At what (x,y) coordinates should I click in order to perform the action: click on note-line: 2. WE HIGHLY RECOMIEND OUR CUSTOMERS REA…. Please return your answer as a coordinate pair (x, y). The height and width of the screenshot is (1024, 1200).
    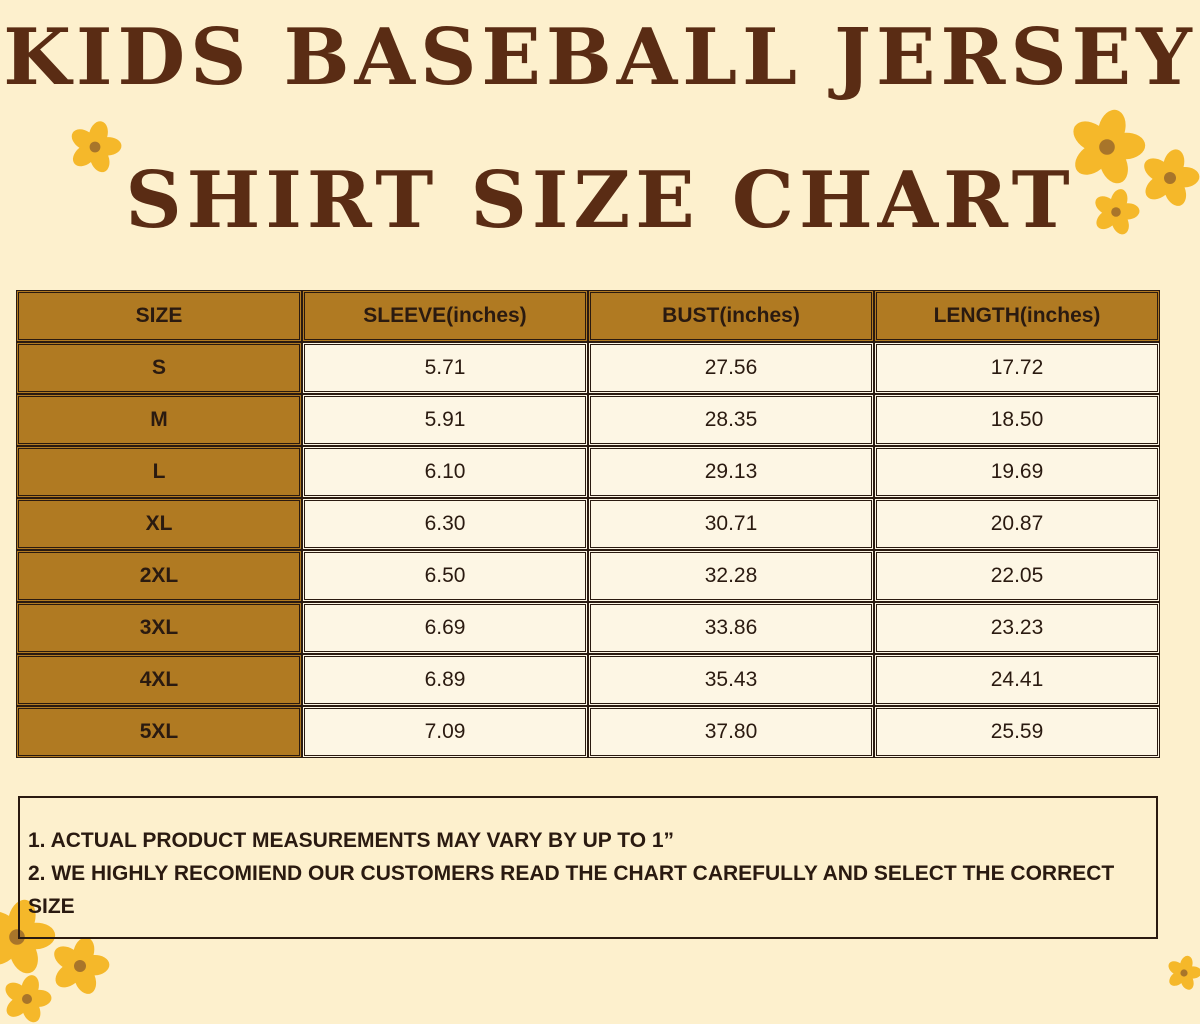
    Looking at the image, I should click on (571, 890).